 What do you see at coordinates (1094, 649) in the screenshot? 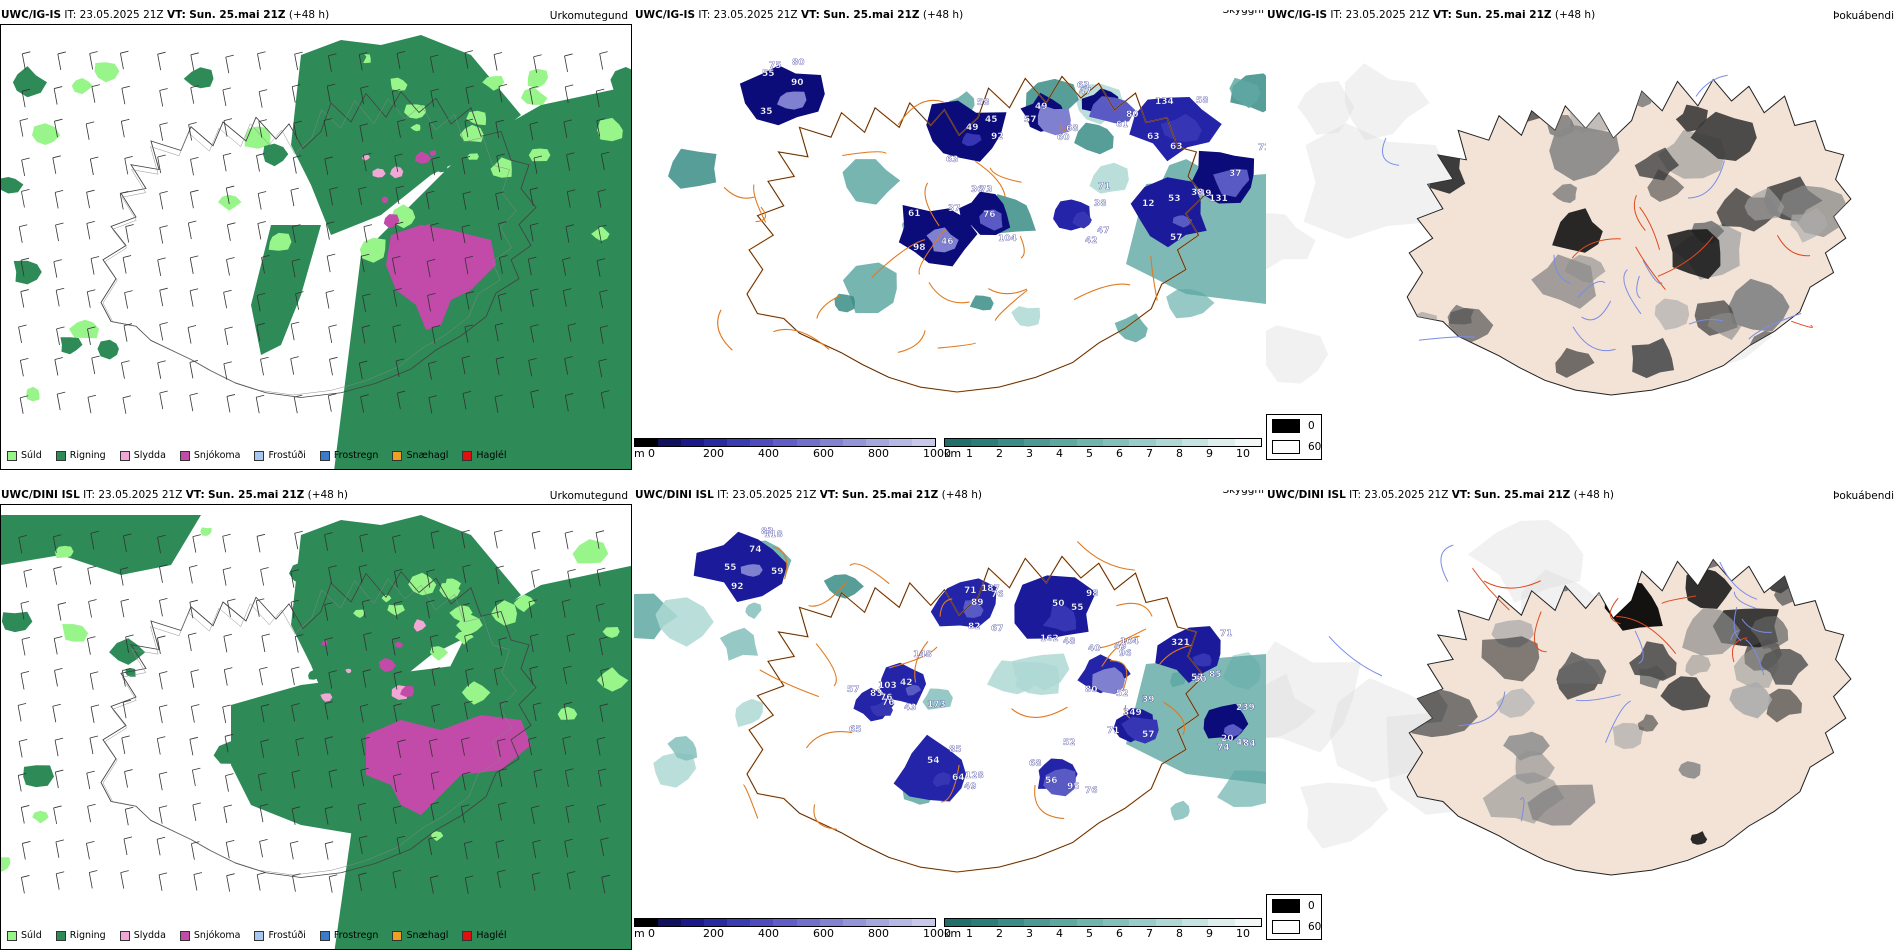
I see `ceiling-value-label: 40` at bounding box center [1094, 649].